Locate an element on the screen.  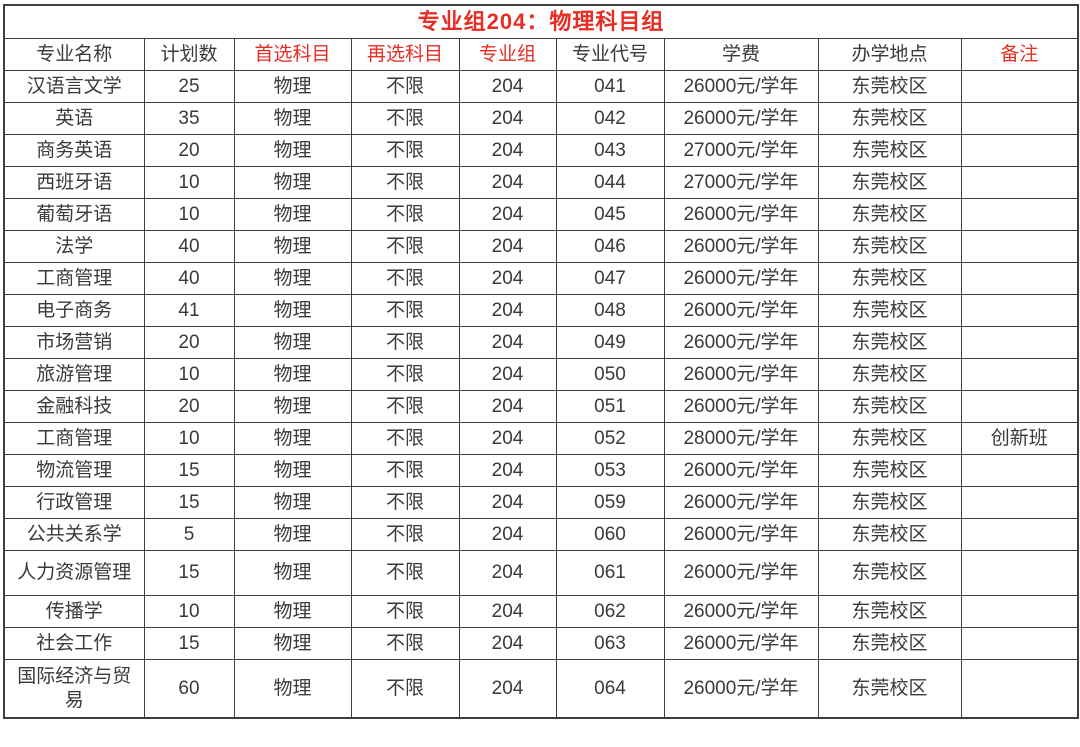
cell-code: 045 is located at coordinates (610, 214).